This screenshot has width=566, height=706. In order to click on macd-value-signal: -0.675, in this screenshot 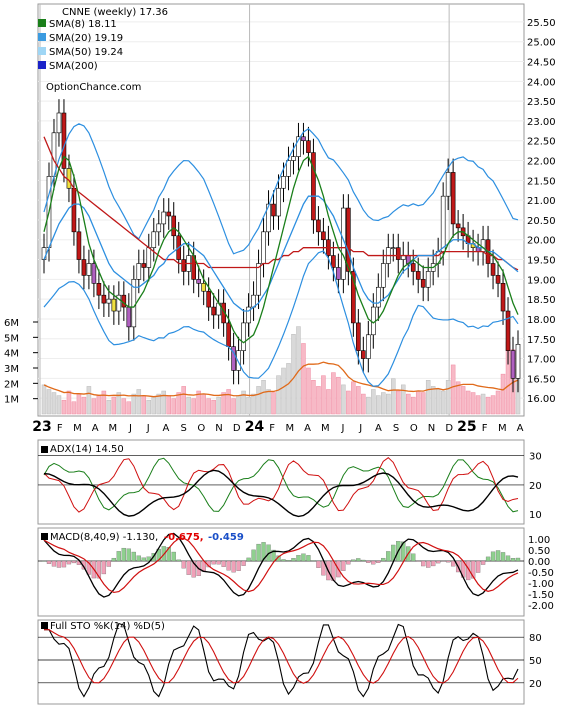, I will do `click(184, 537)`.